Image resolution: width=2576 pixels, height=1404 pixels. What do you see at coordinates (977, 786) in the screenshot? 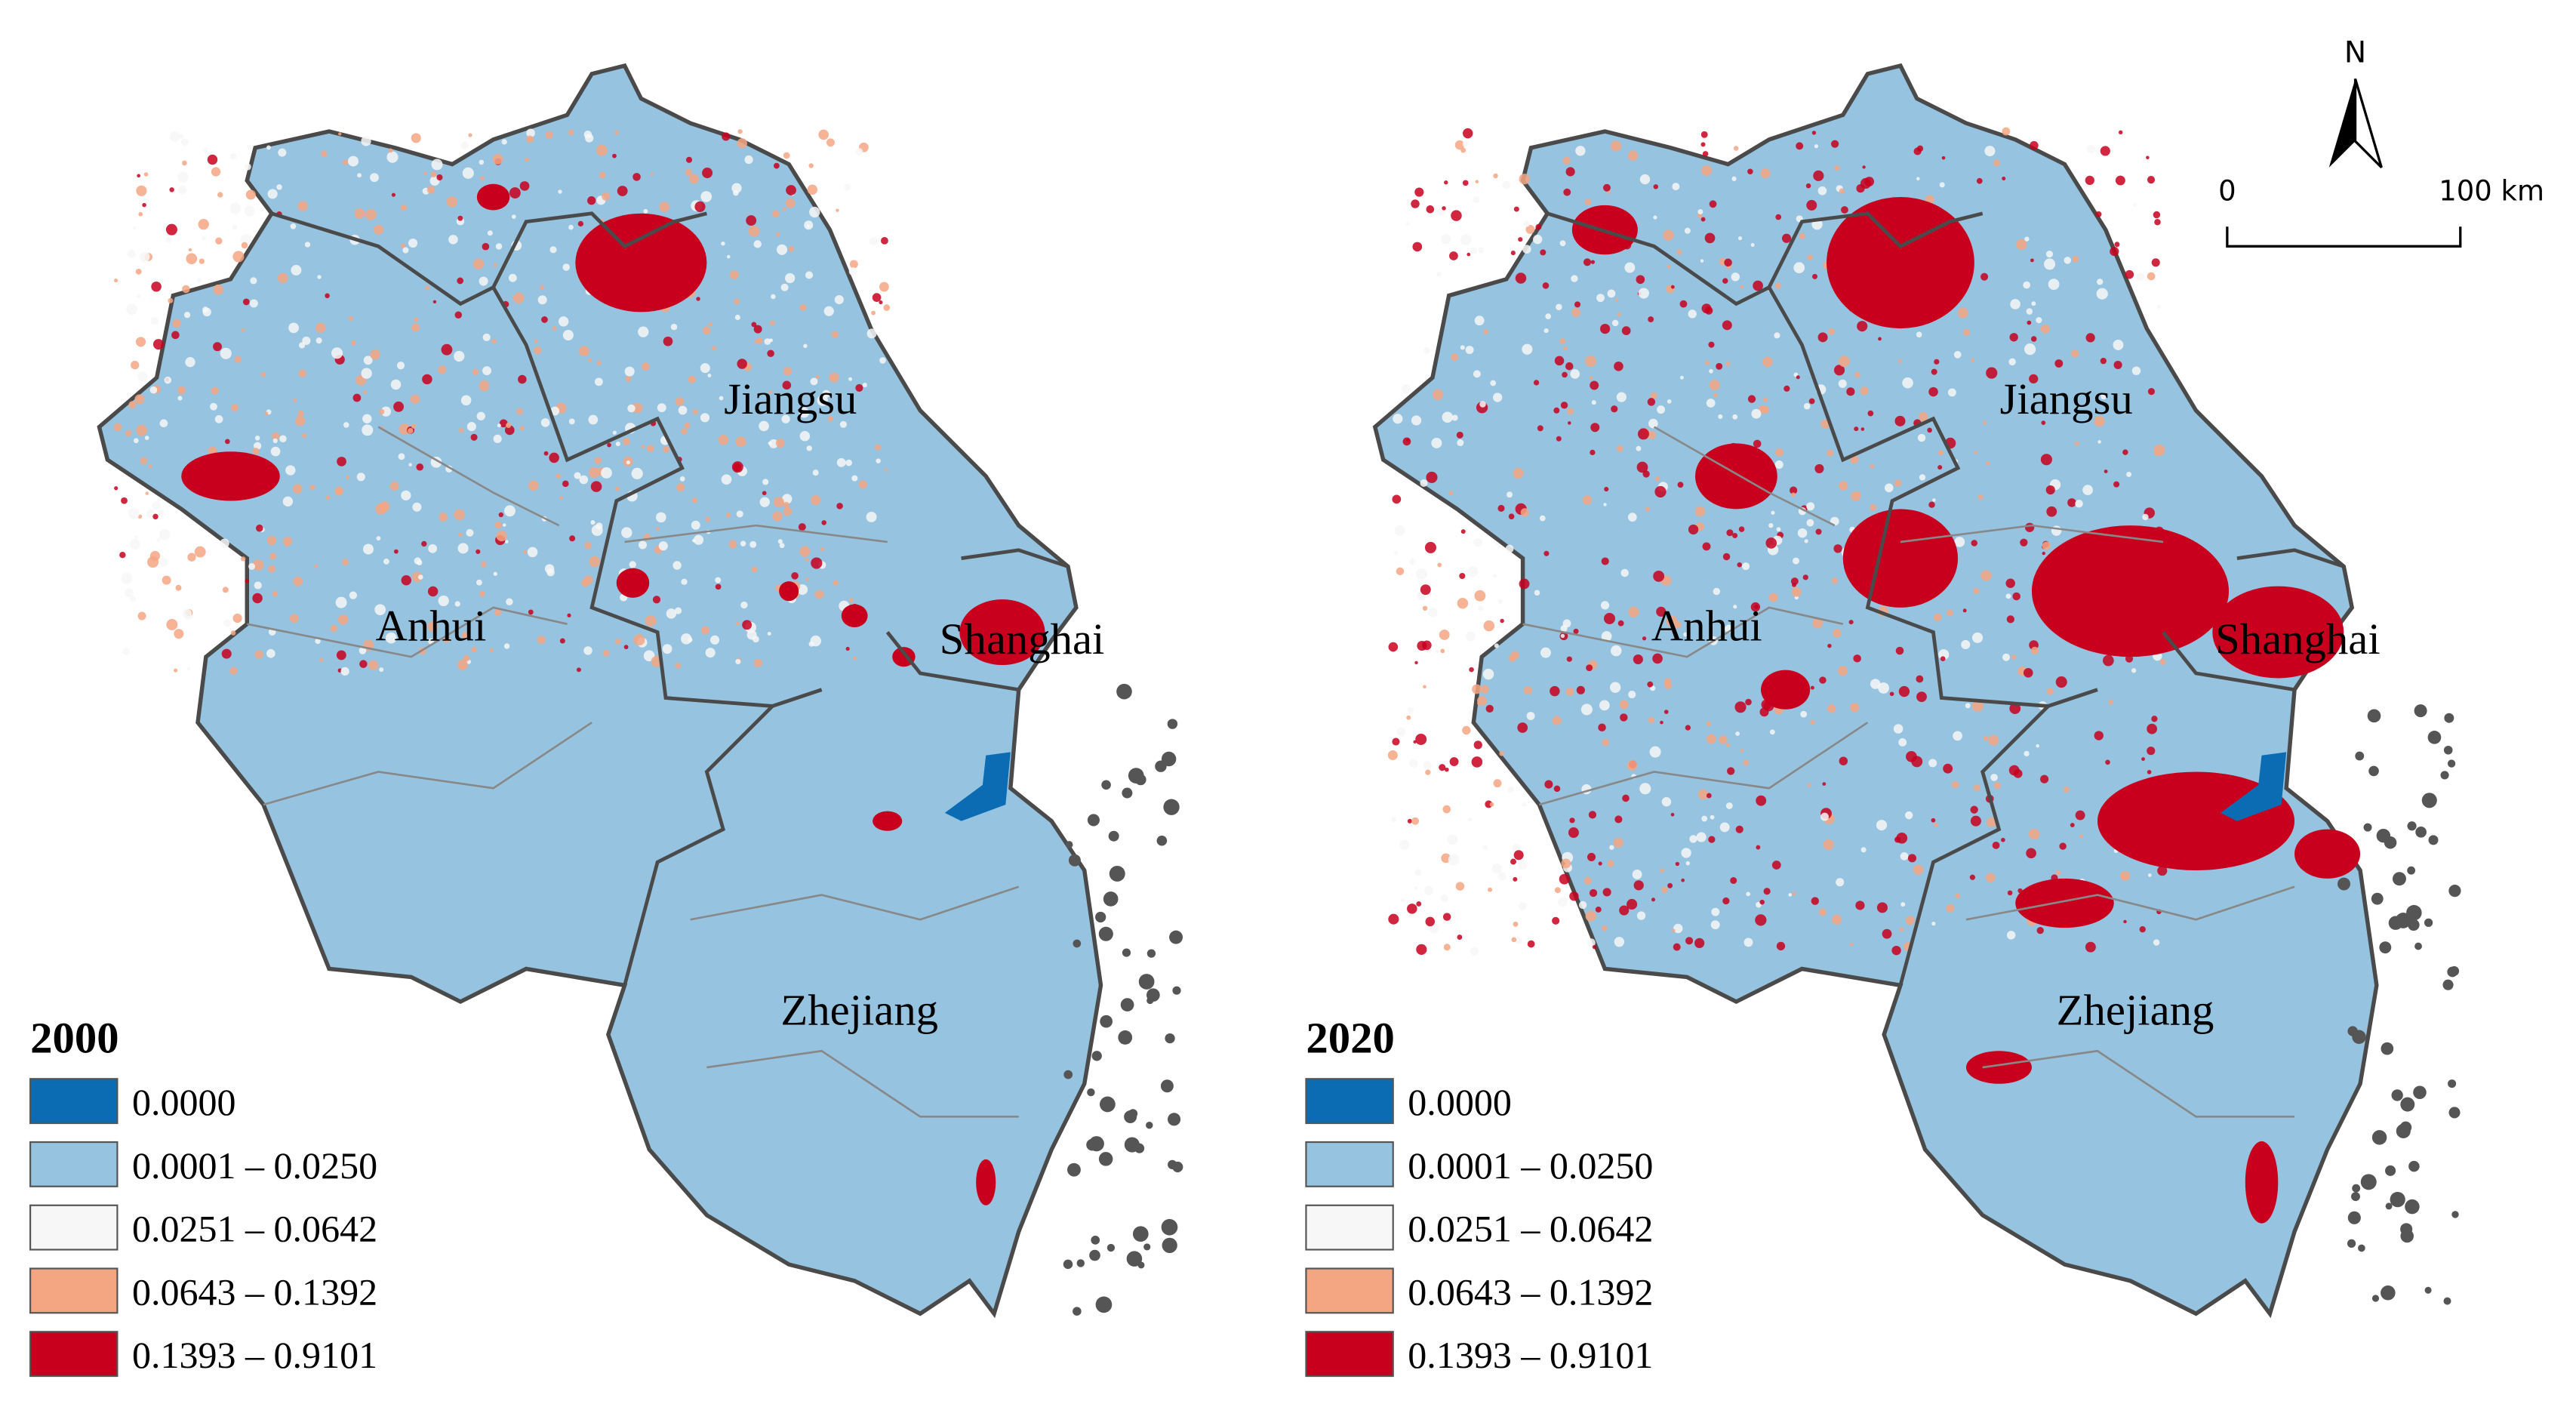
I see `water-body` at bounding box center [977, 786].